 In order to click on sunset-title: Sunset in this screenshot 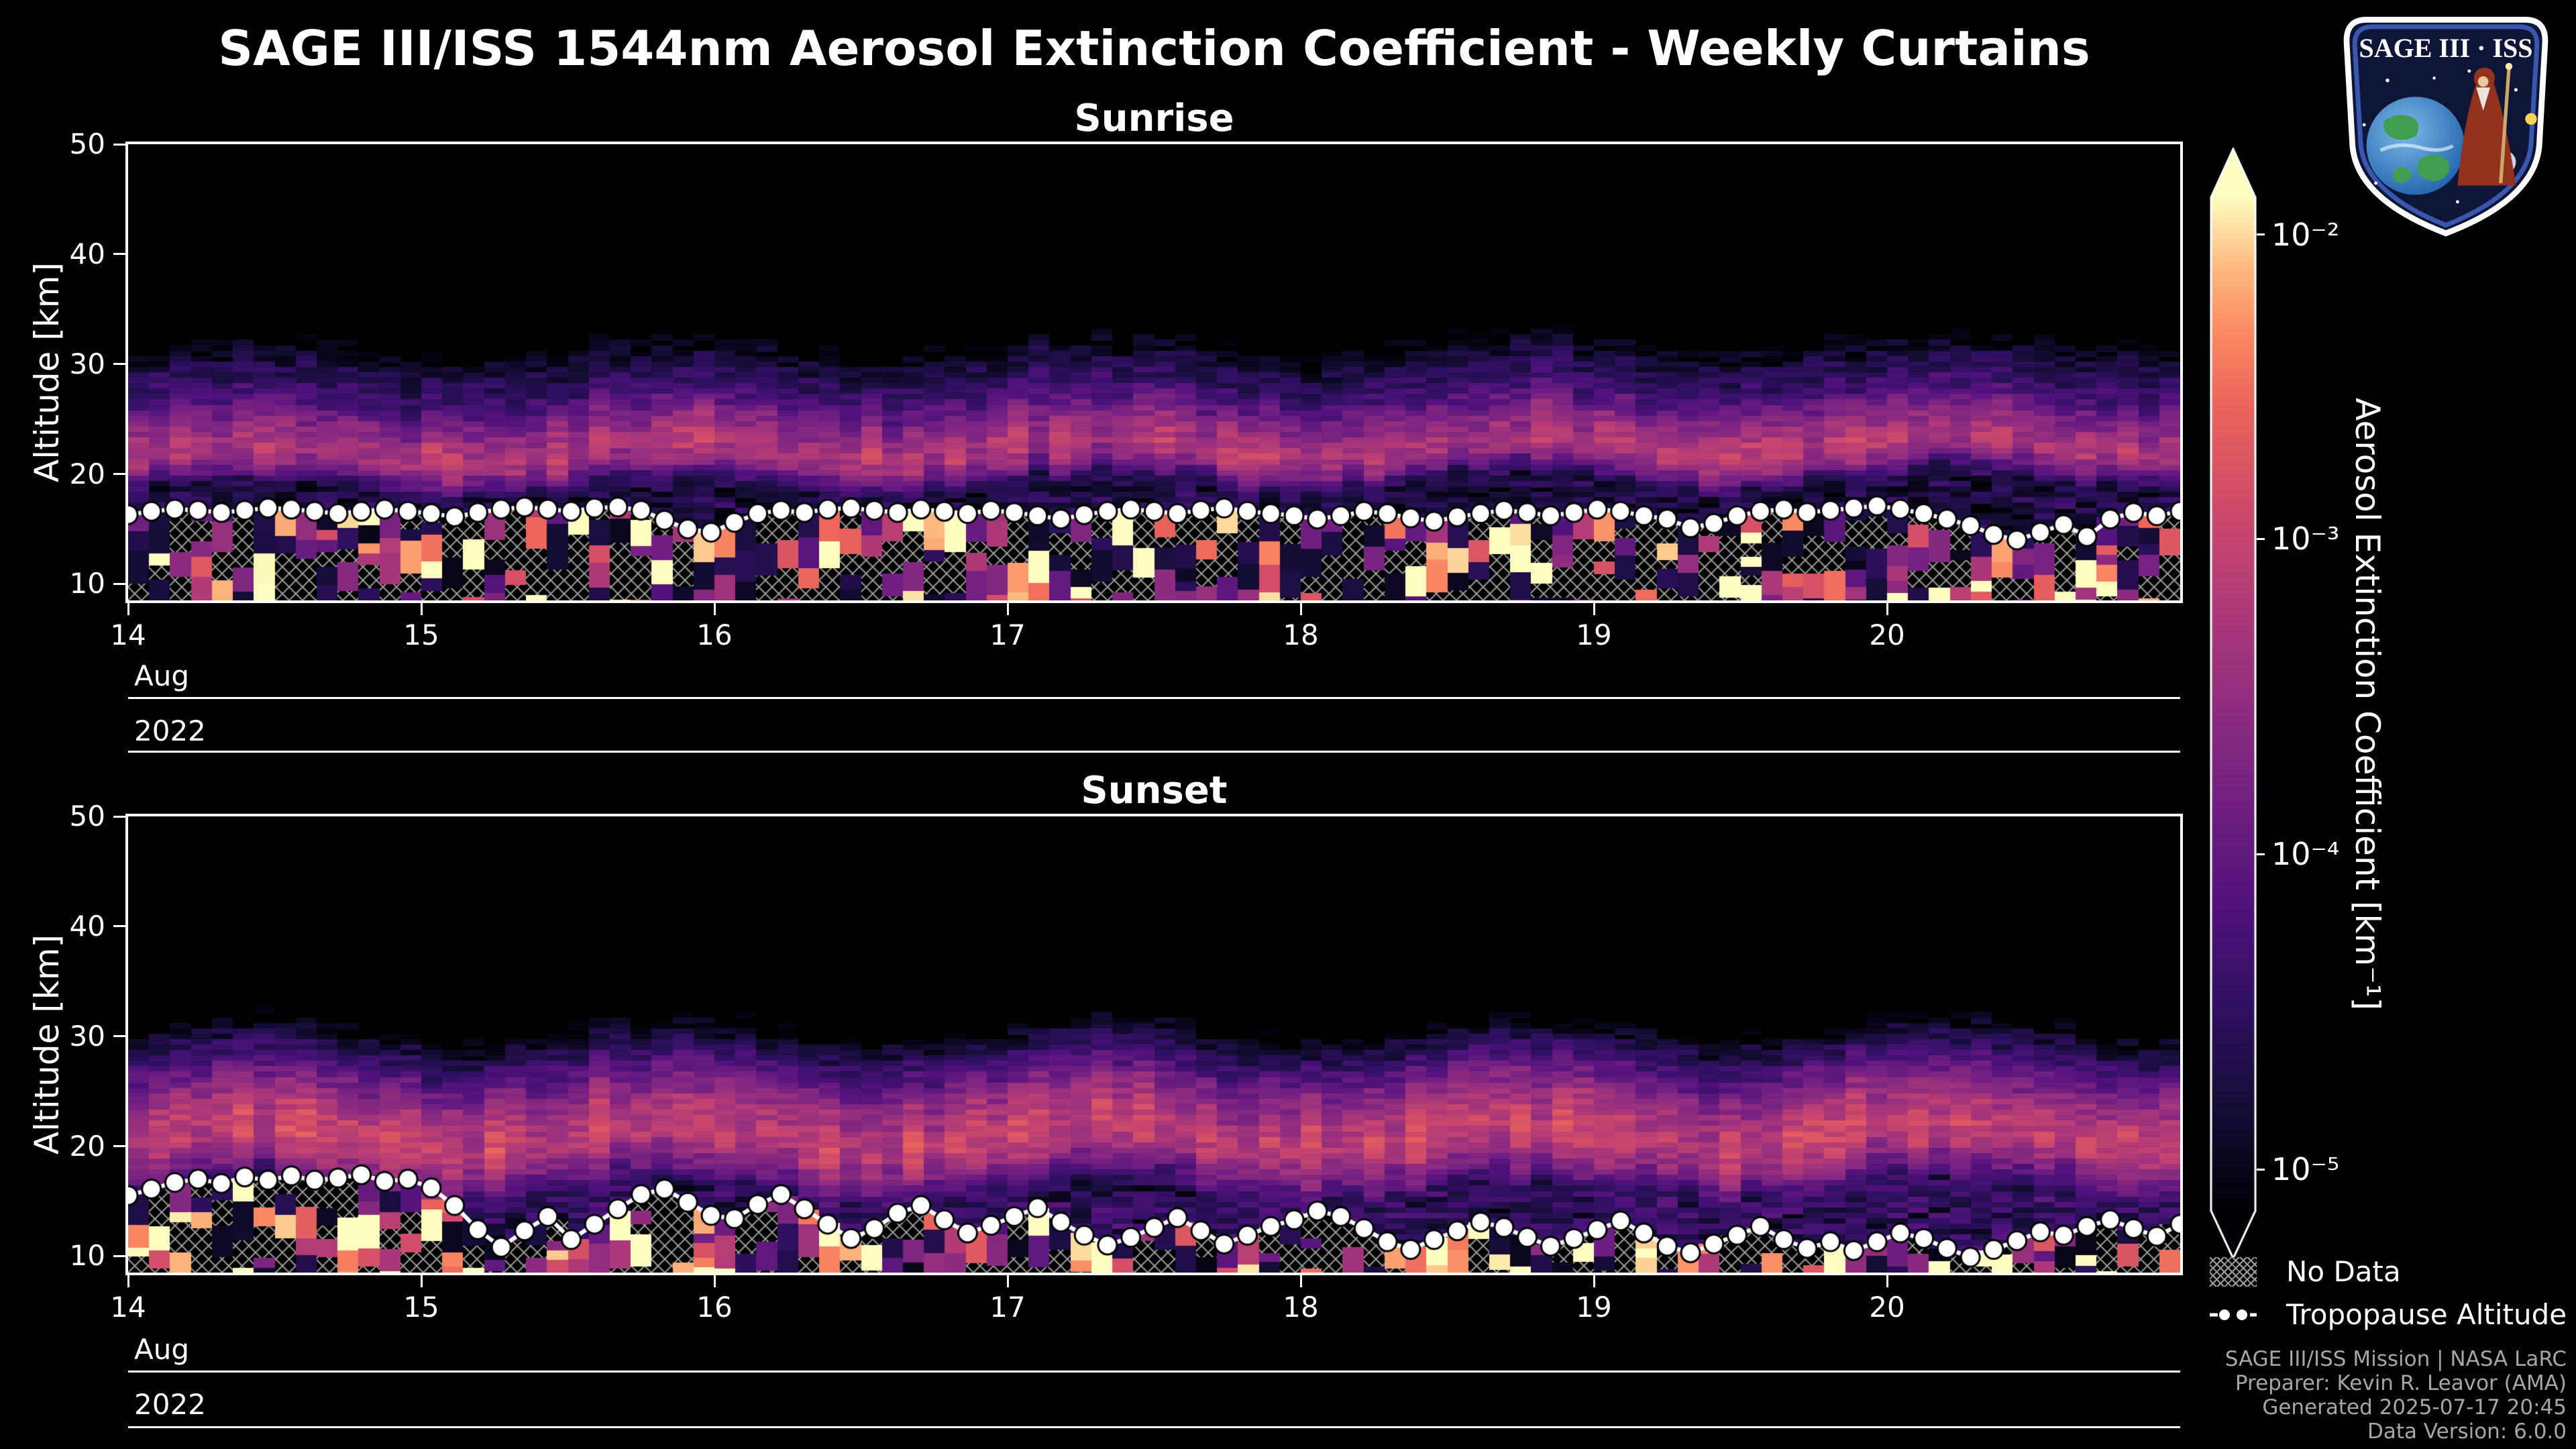, I will do `click(1154, 790)`.